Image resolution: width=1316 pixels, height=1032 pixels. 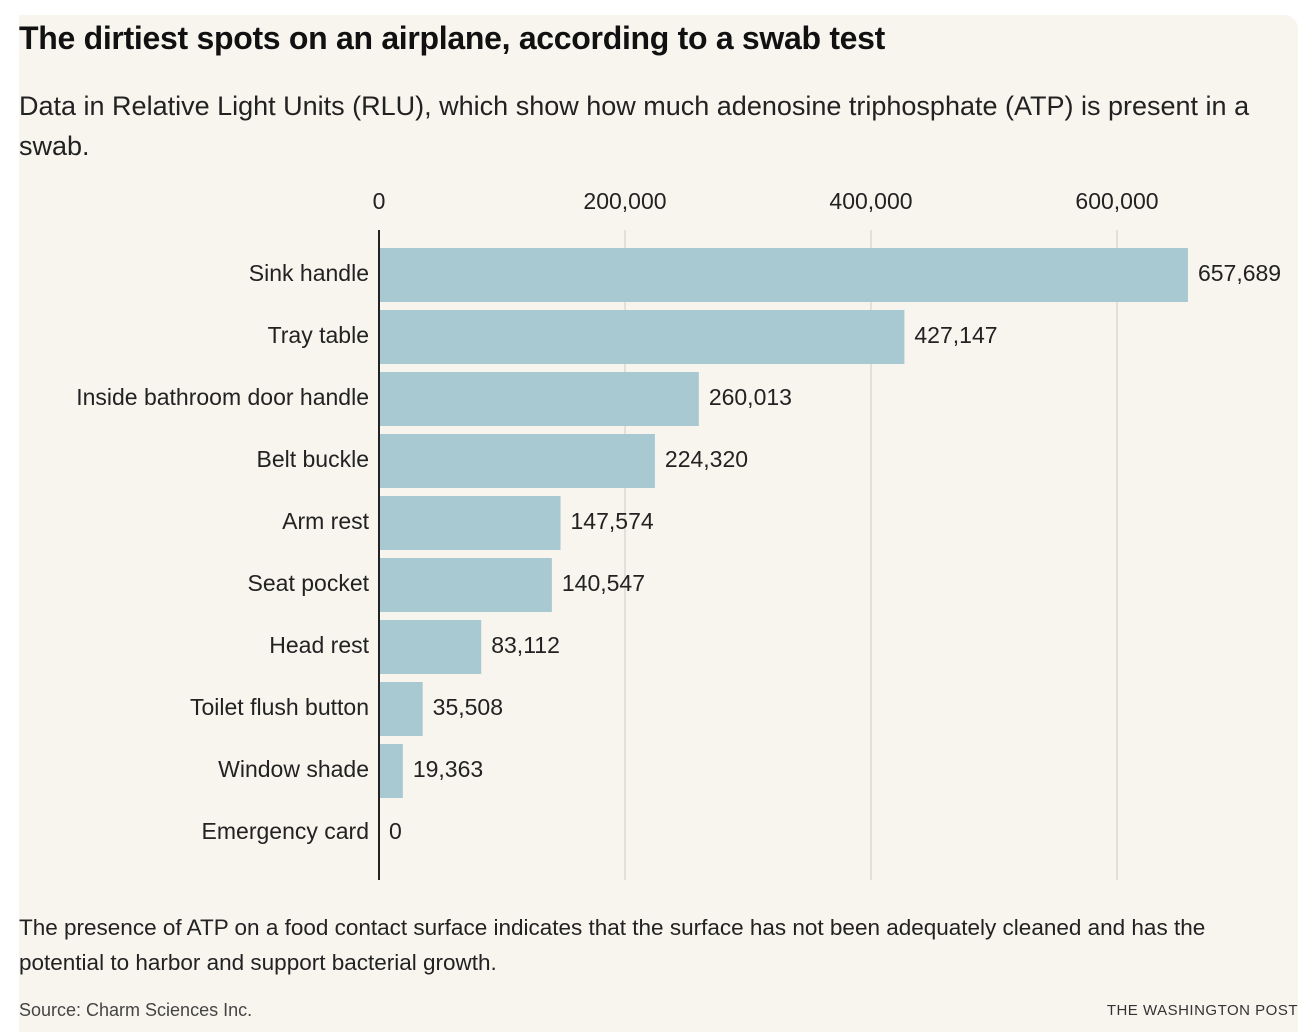 What do you see at coordinates (870, 201) in the screenshot?
I see `x-tick-label: 400,000` at bounding box center [870, 201].